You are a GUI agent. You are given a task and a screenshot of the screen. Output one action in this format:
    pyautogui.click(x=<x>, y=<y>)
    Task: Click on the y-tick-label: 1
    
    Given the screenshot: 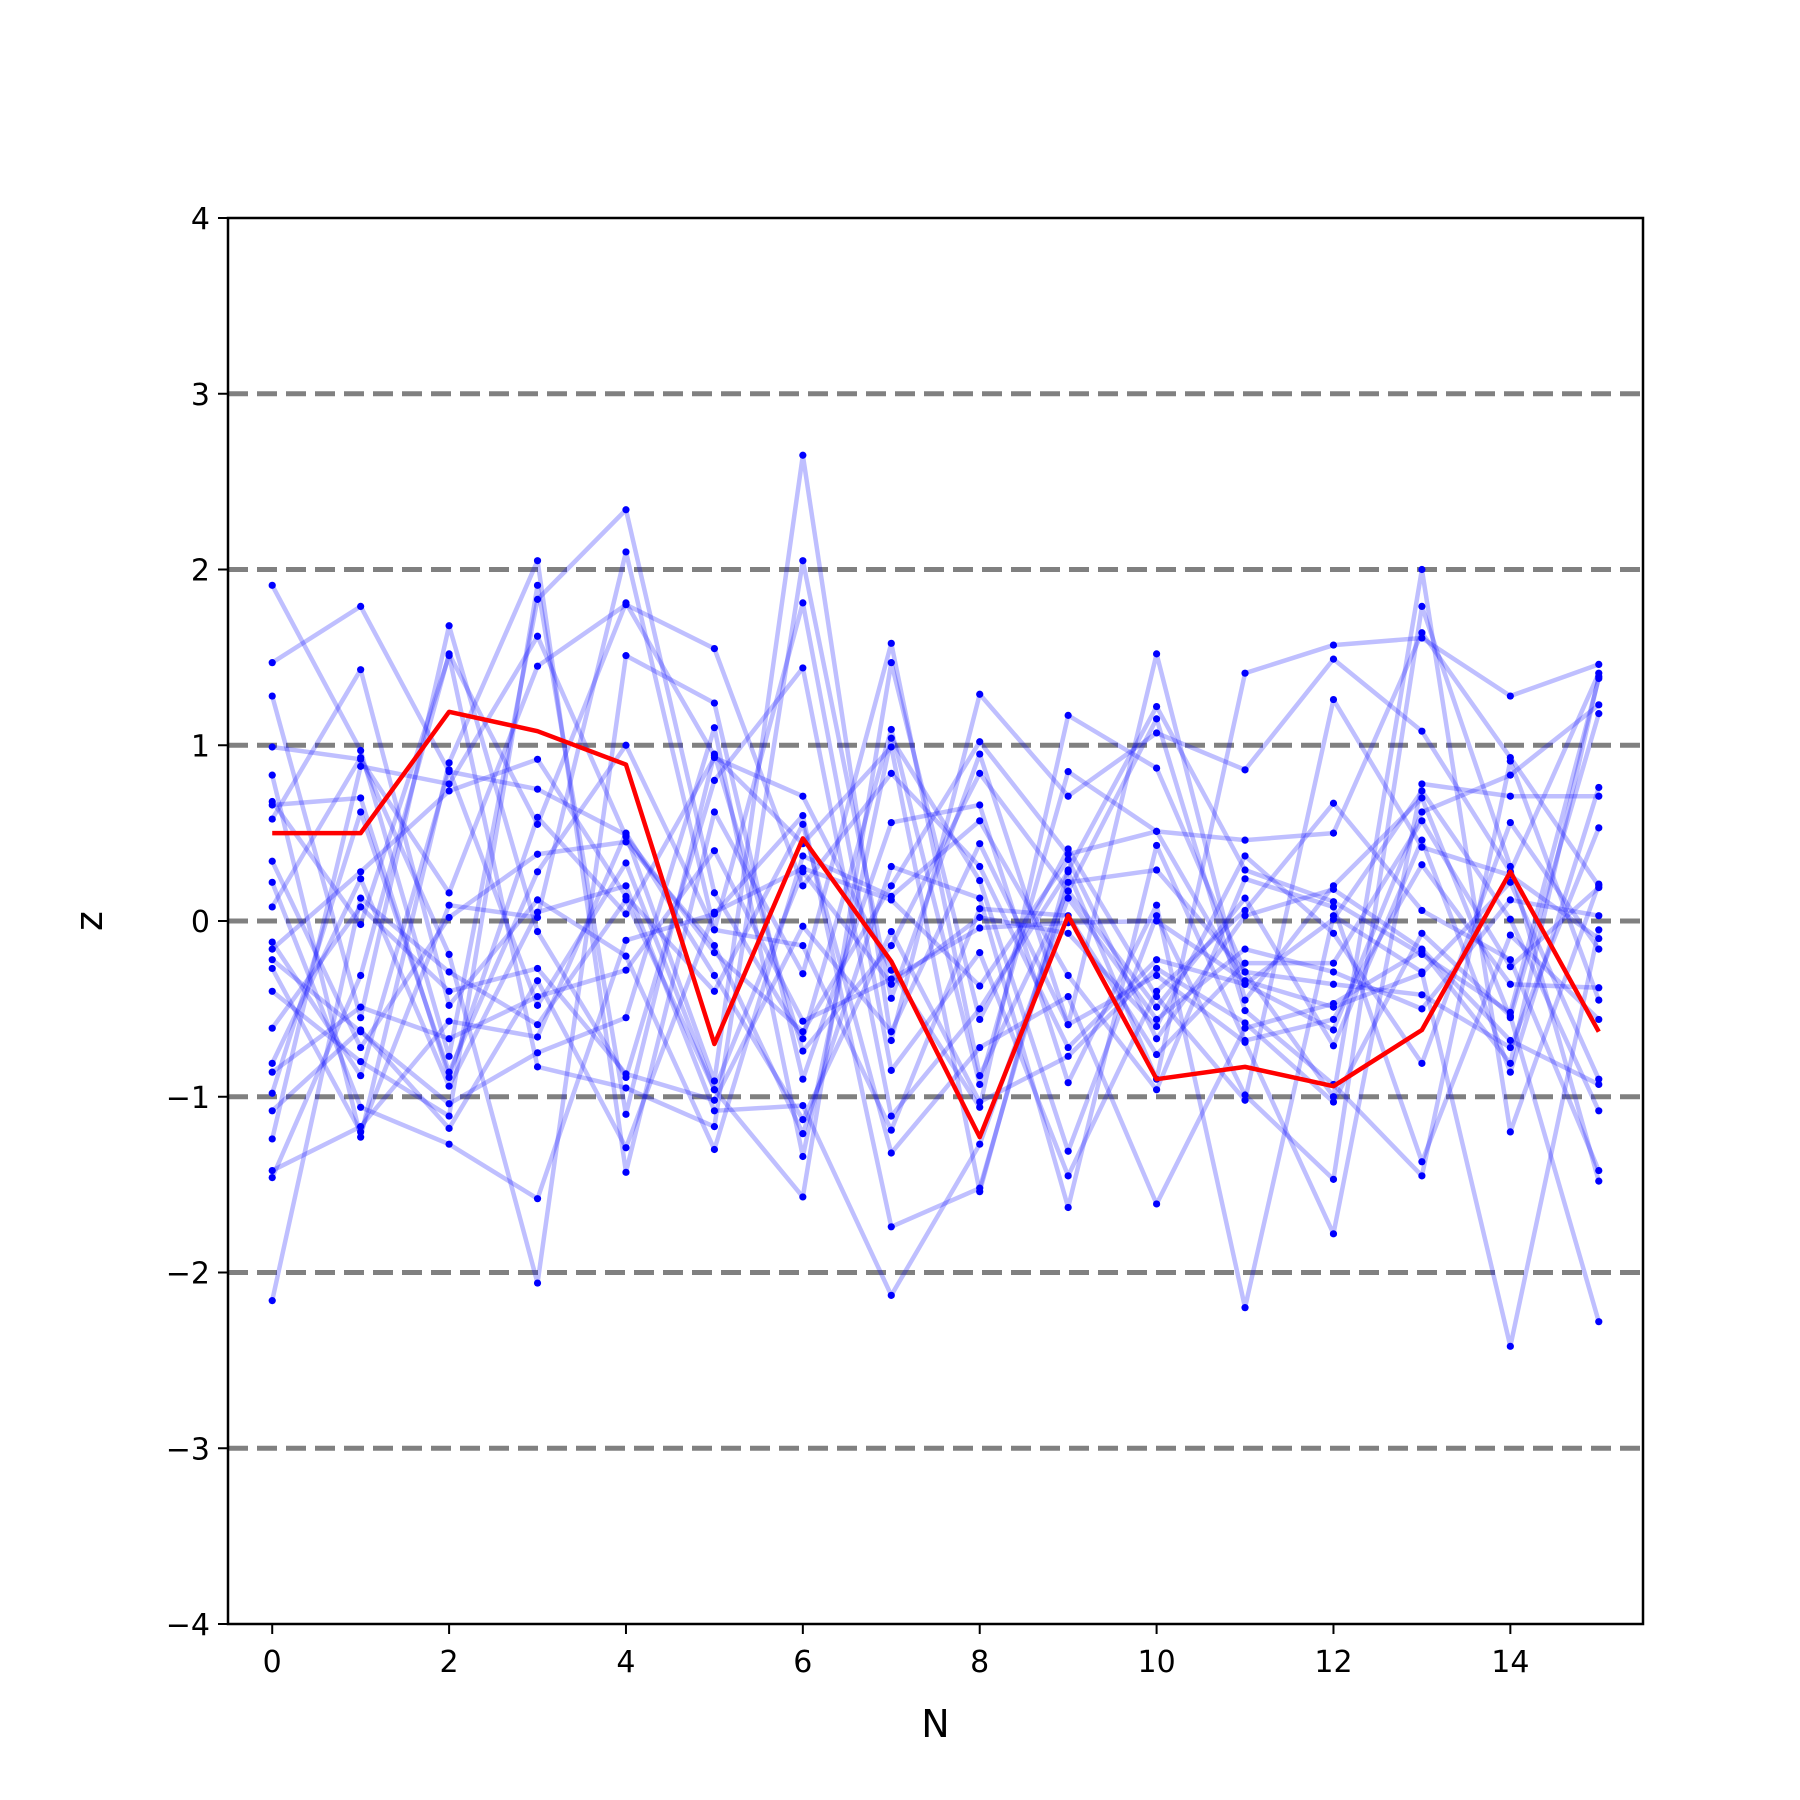 What is the action you would take?
    pyautogui.click(x=200, y=746)
    